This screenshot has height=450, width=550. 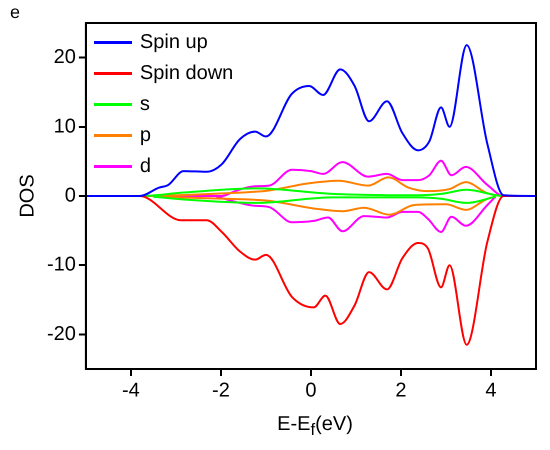 I want to click on x-tick-label: -2, so click(x=221, y=391).